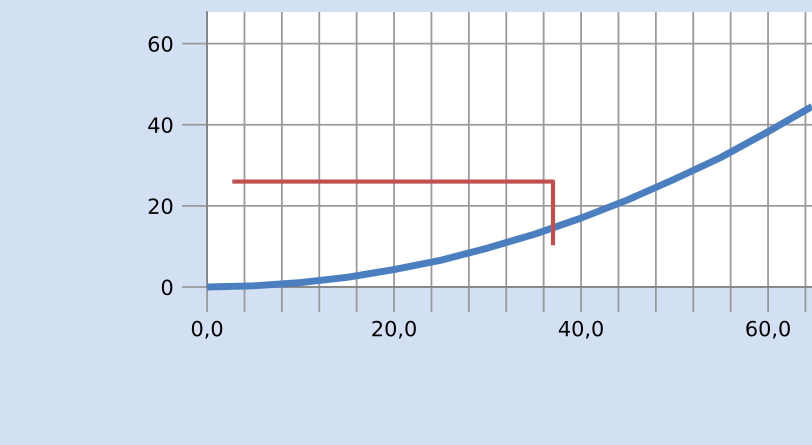  I want to click on y-tick-label: 60, so click(160, 44).